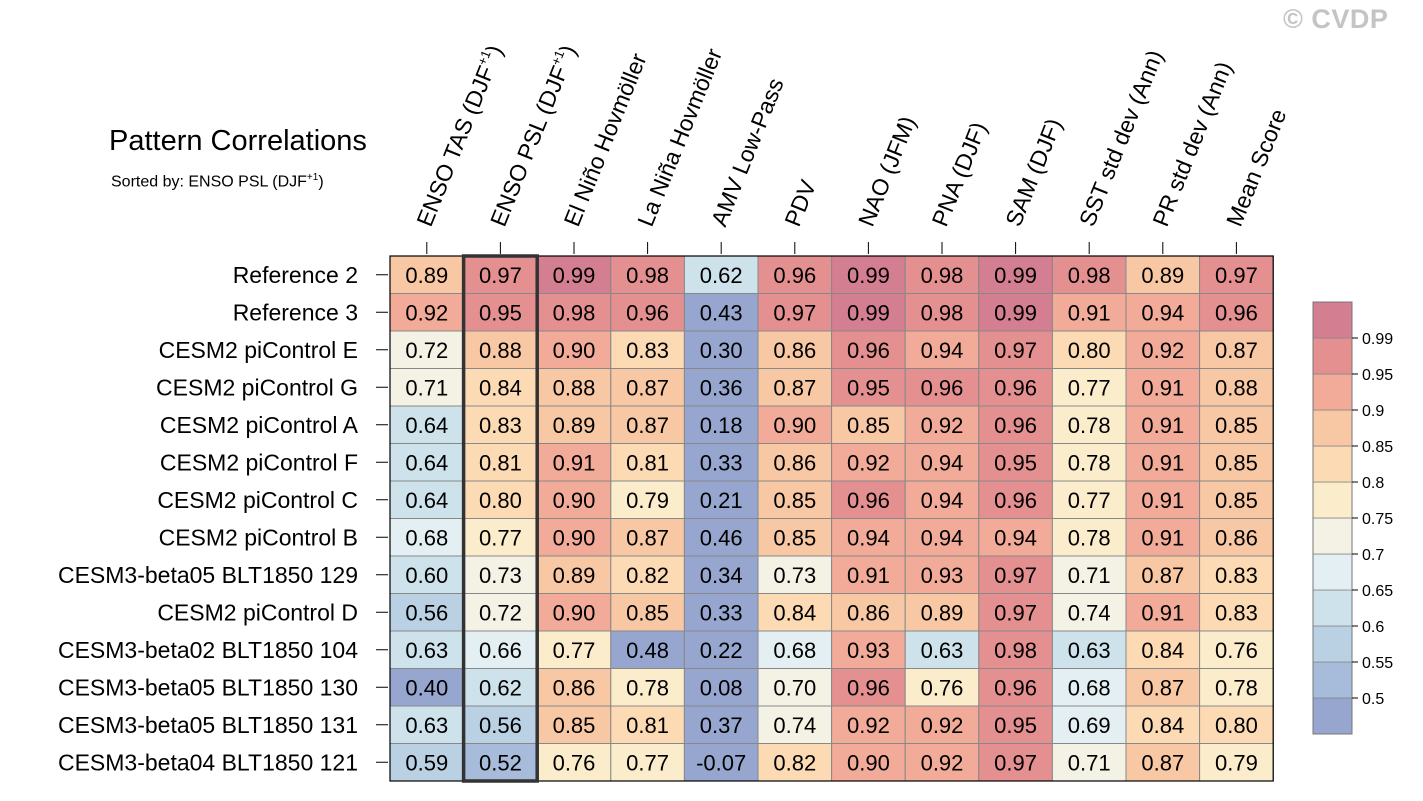 Image resolution: width=1423 pixels, height=801 pixels. Describe the element at coordinates (721, 537) in the screenshot. I see `cell-value-label: 0.46` at that location.